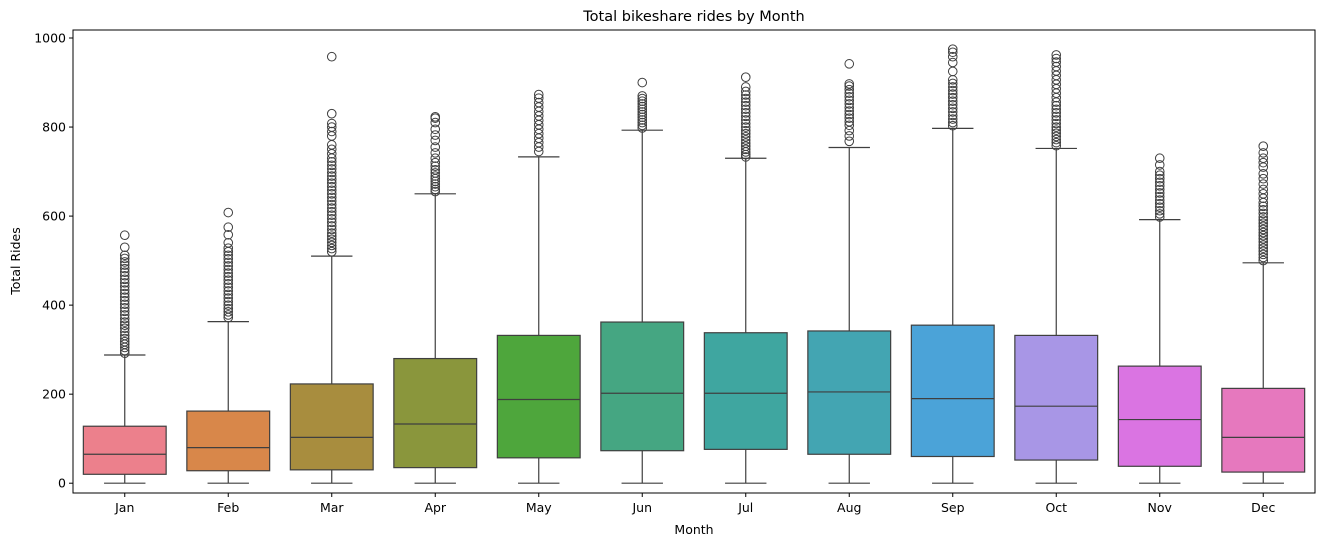 Image resolution: width=1324 pixels, height=545 pixels. I want to click on y-axis: 0 200 400 600 800 1000, so click(53, 261).